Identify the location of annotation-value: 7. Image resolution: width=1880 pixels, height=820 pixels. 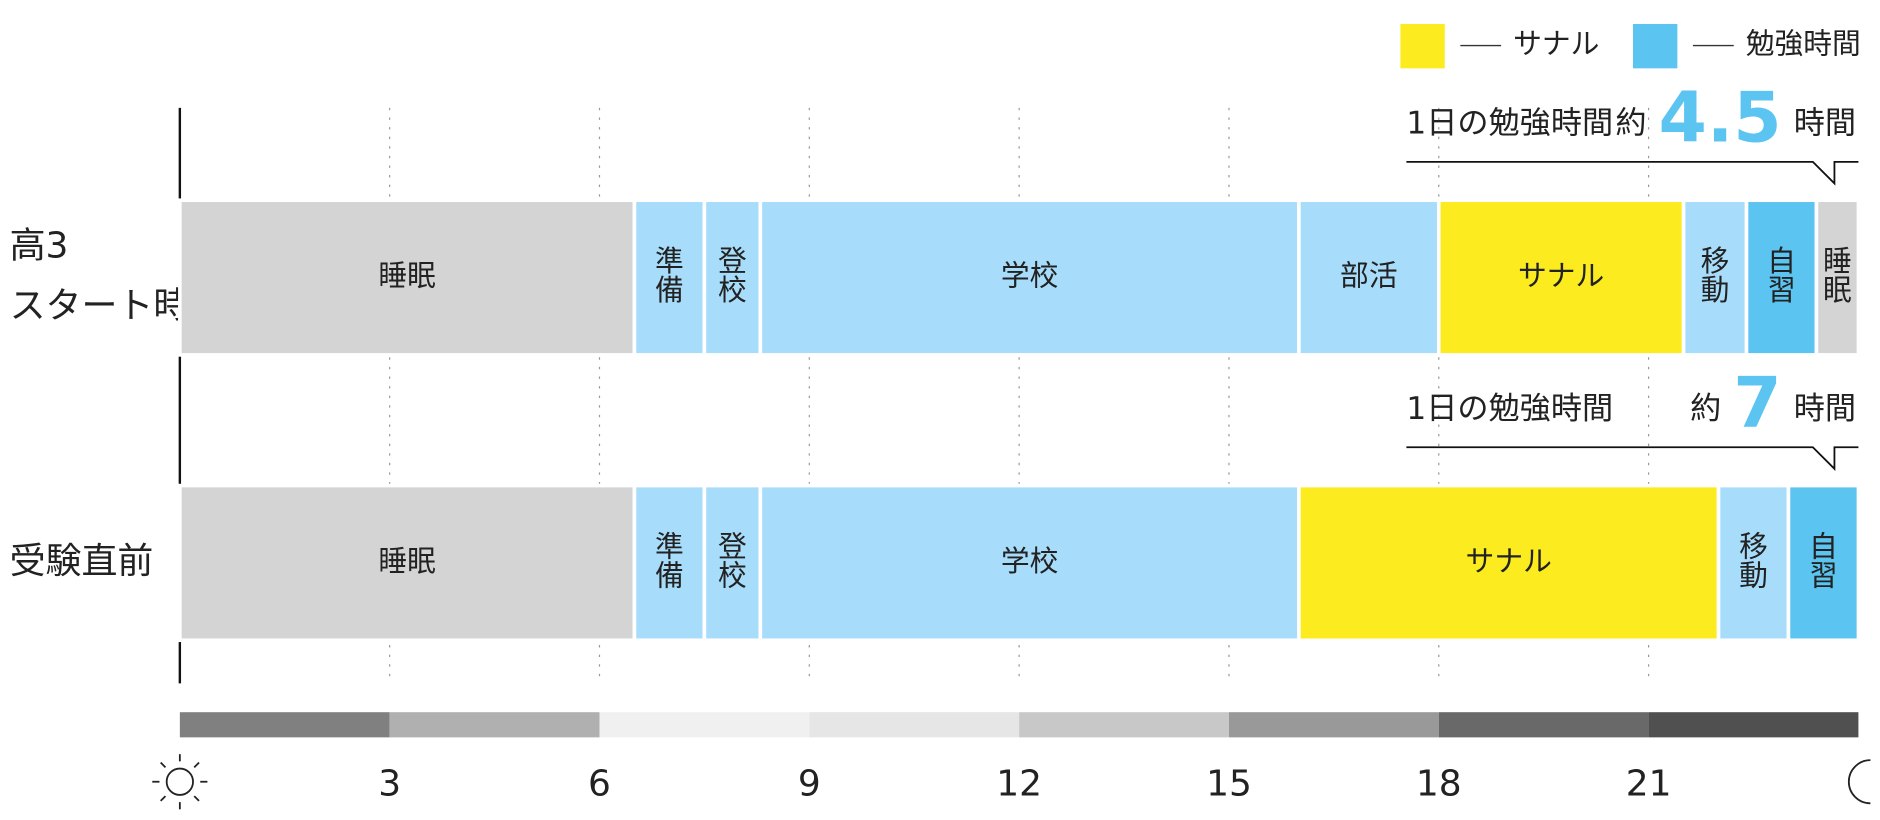
(1757, 403).